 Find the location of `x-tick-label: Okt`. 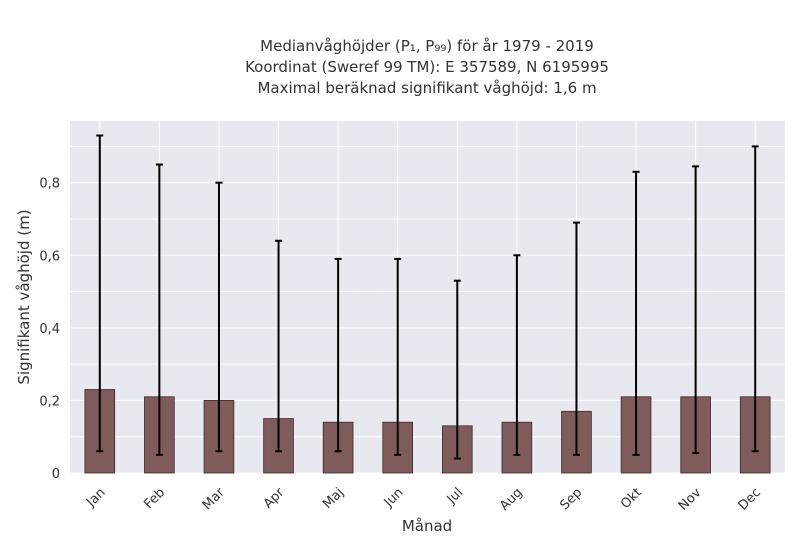

x-tick-label: Okt is located at coordinates (631, 498).